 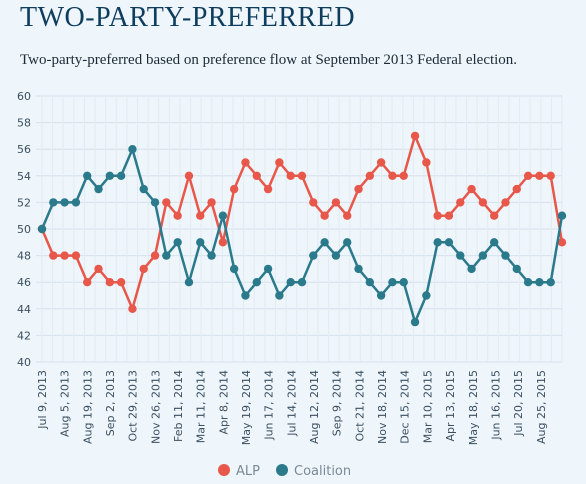 What do you see at coordinates (201, 406) in the screenshot?
I see `x-tick-label: Mar 11, 2014` at bounding box center [201, 406].